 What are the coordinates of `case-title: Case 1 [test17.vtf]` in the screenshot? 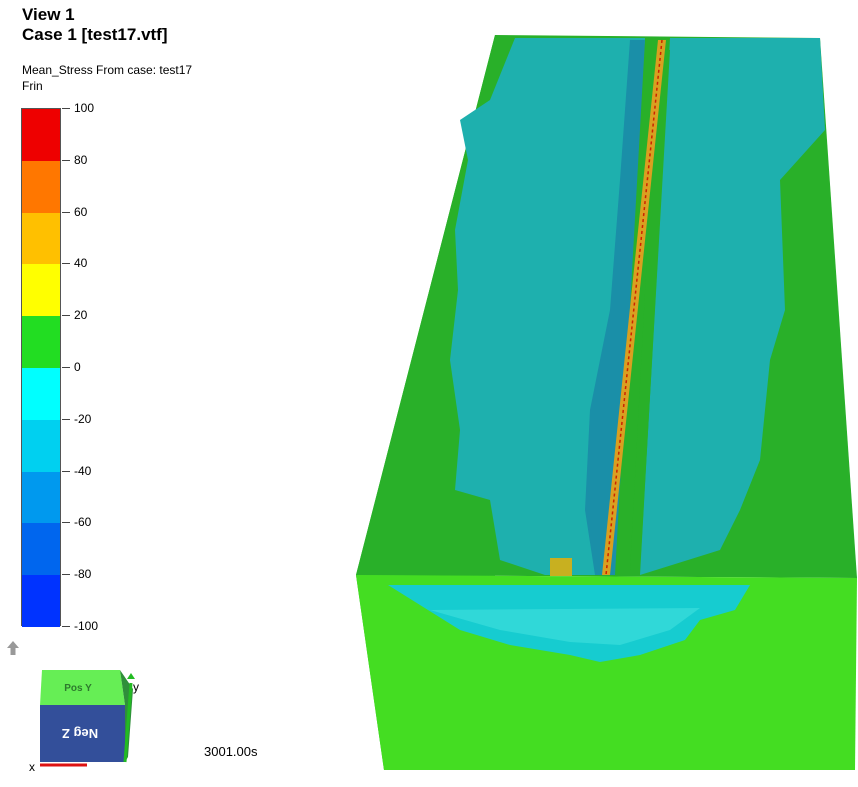 It's located at (95, 34).